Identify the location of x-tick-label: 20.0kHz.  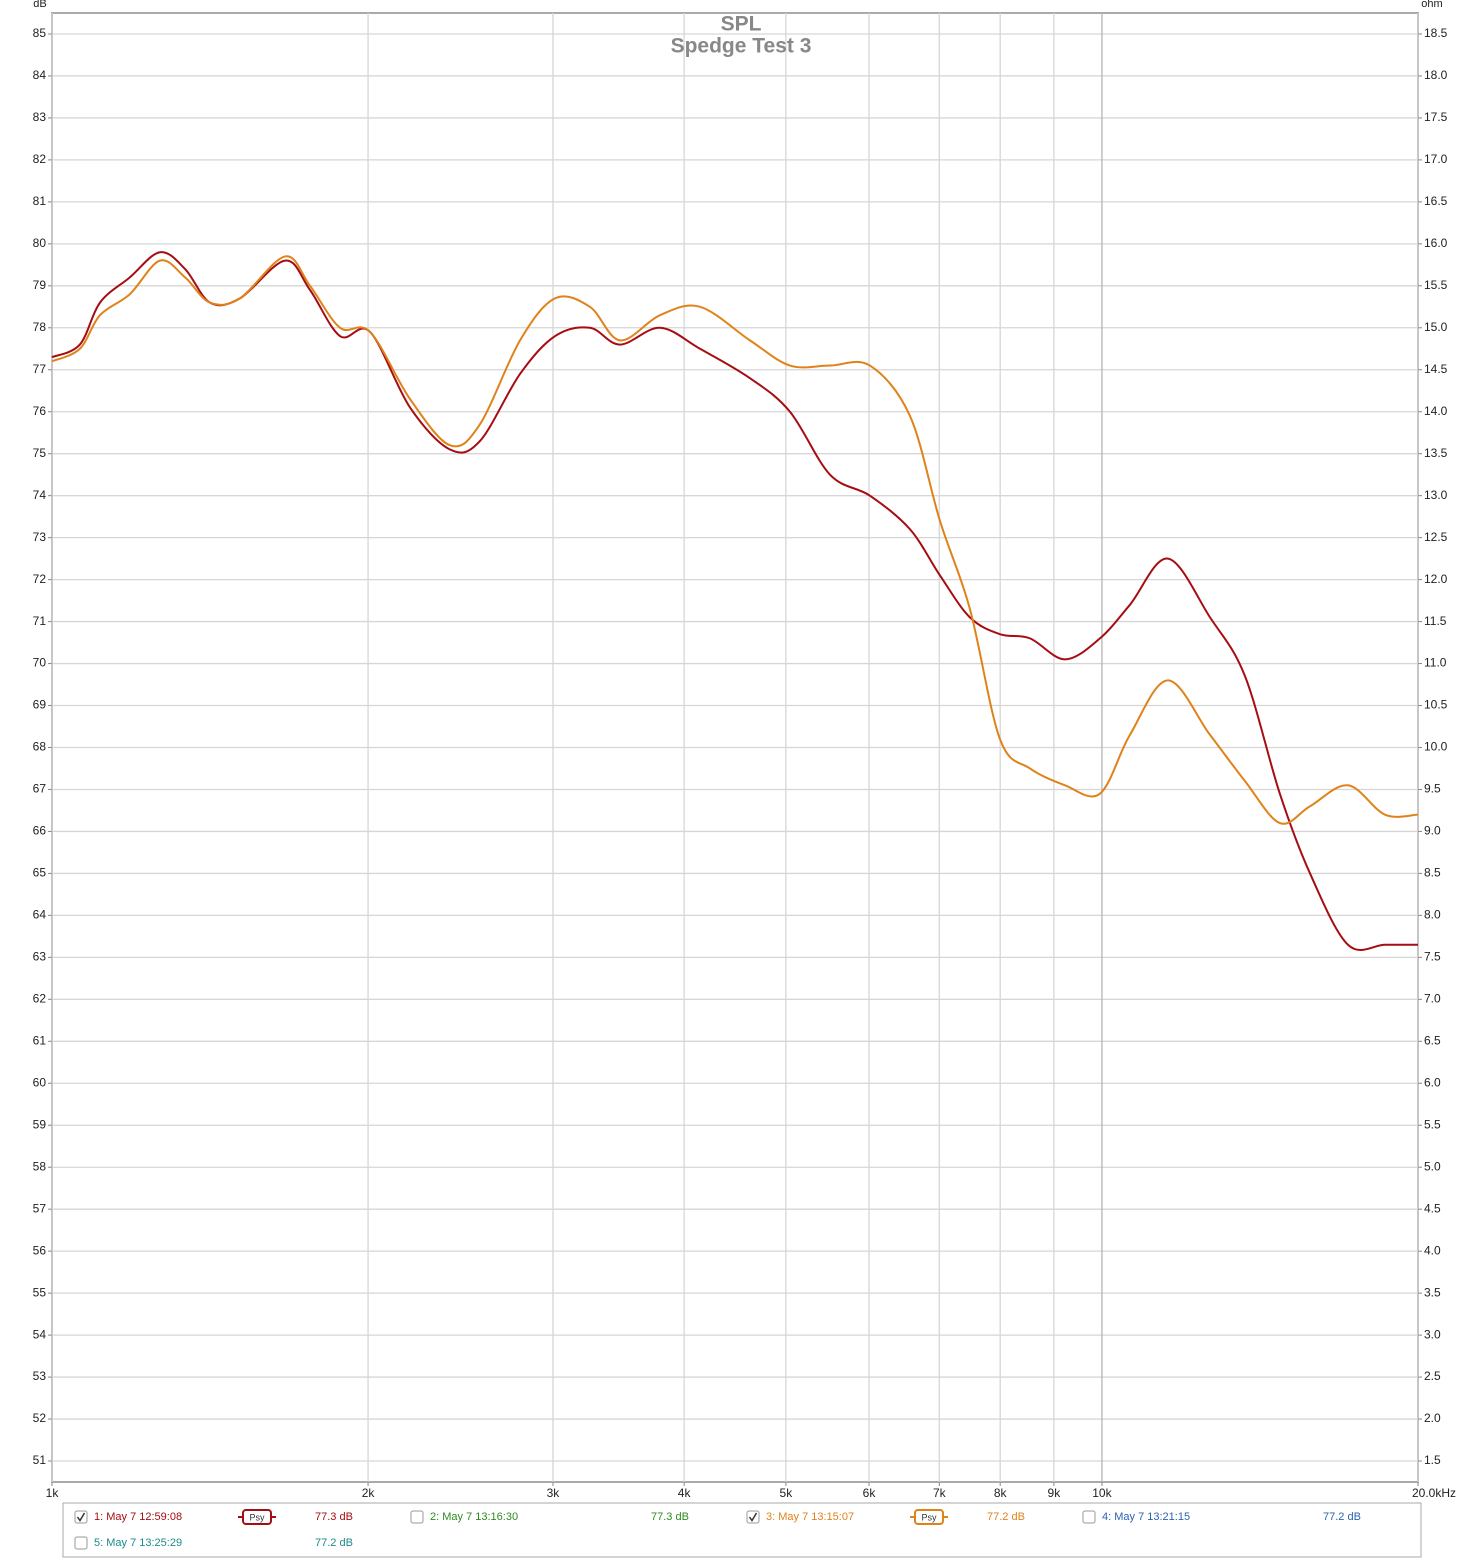
(1434, 1493).